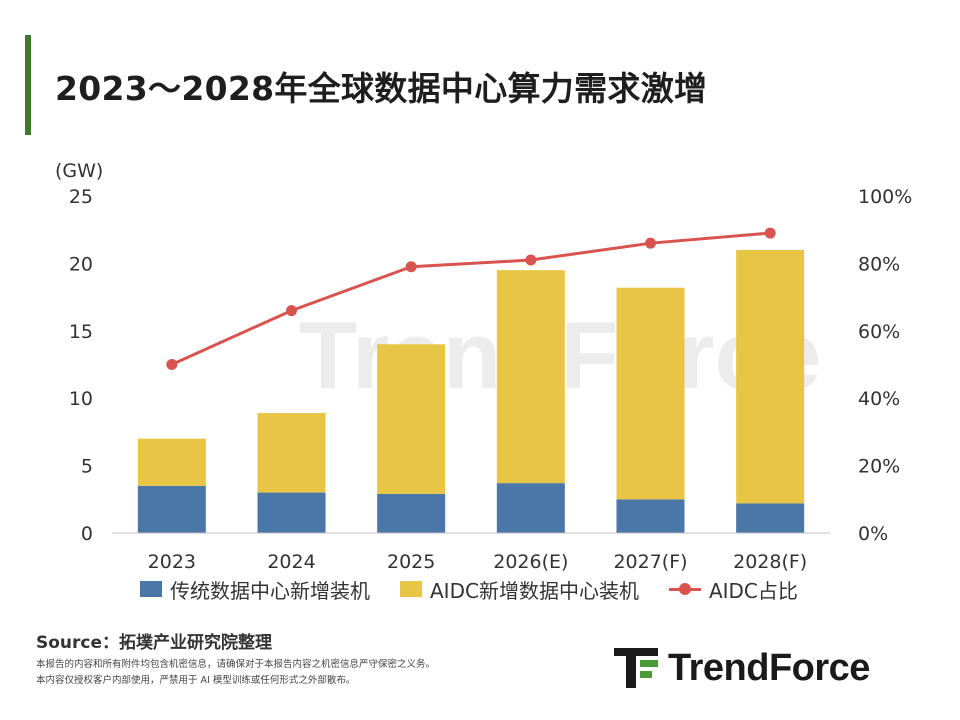 The width and height of the screenshot is (960, 720). I want to click on y-left-tick-label: 15, so click(81, 332).